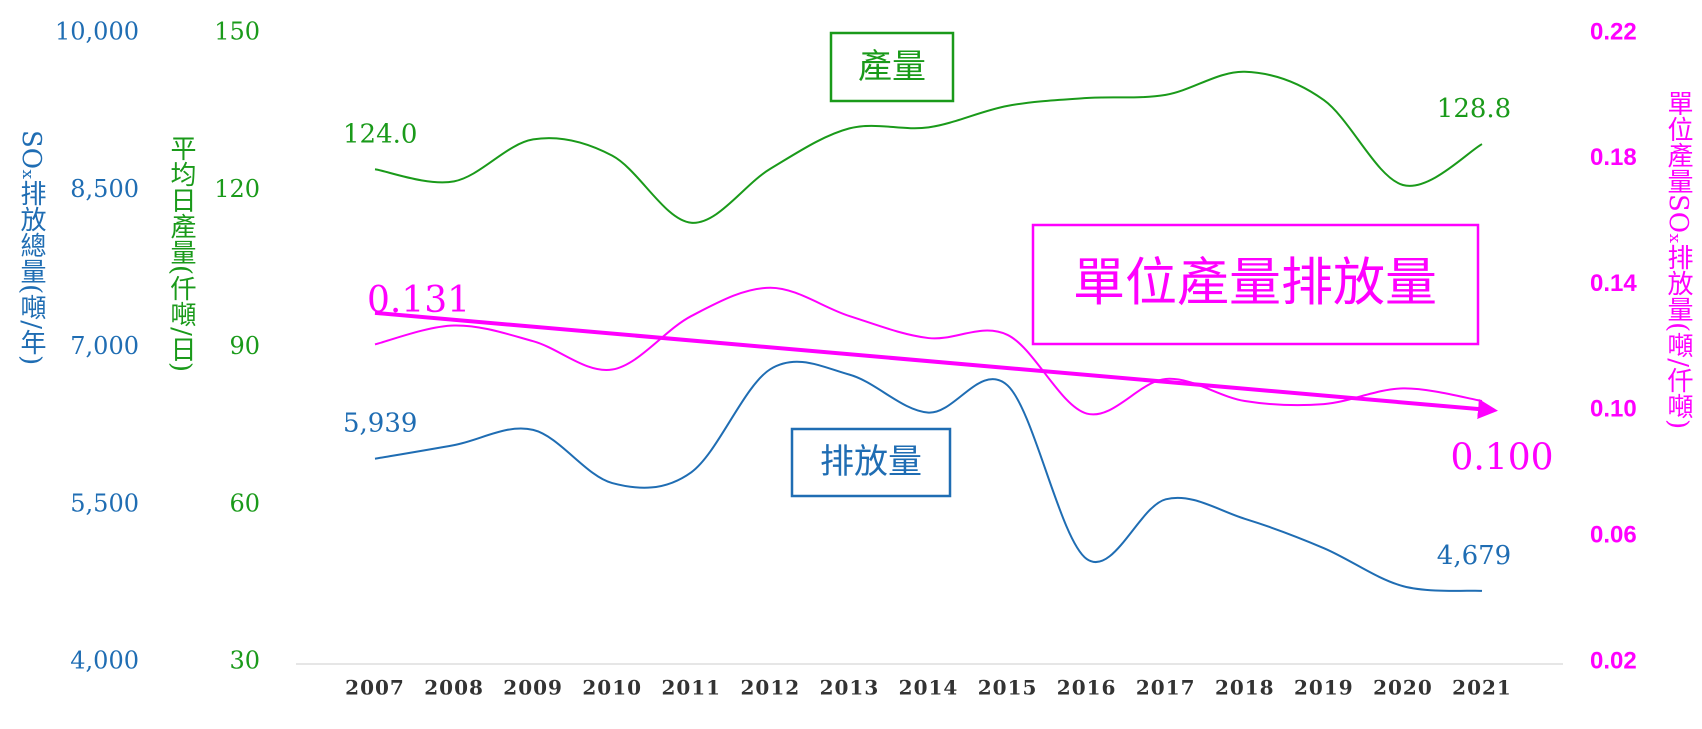  What do you see at coordinates (1613, 409) in the screenshot?
I see `y3-tick-label: 0.10` at bounding box center [1613, 409].